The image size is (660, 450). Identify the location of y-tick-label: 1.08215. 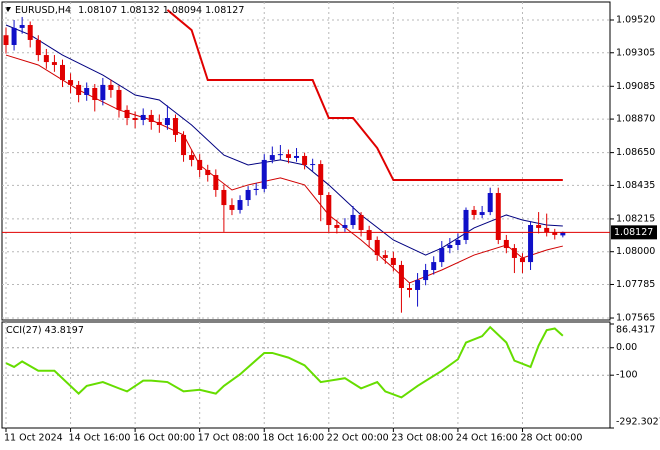
(635, 218).